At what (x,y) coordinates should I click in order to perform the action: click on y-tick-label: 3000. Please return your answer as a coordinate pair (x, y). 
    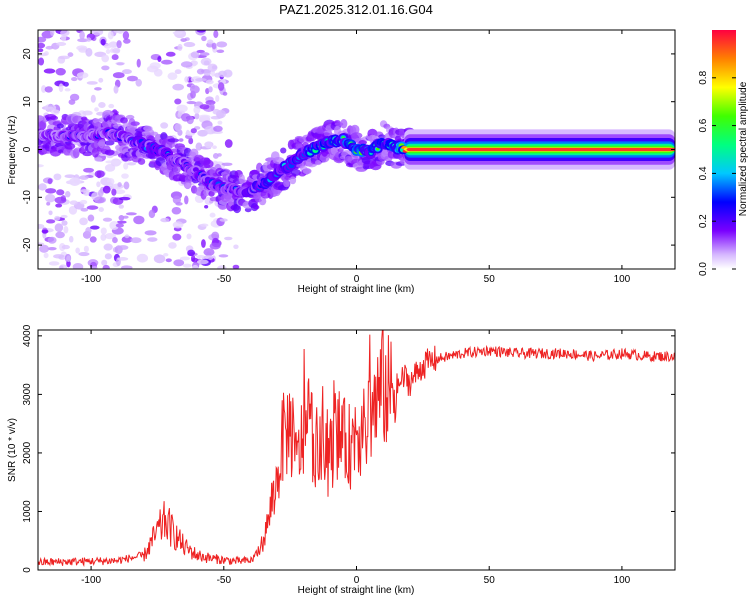
    Looking at the image, I should click on (27, 394).